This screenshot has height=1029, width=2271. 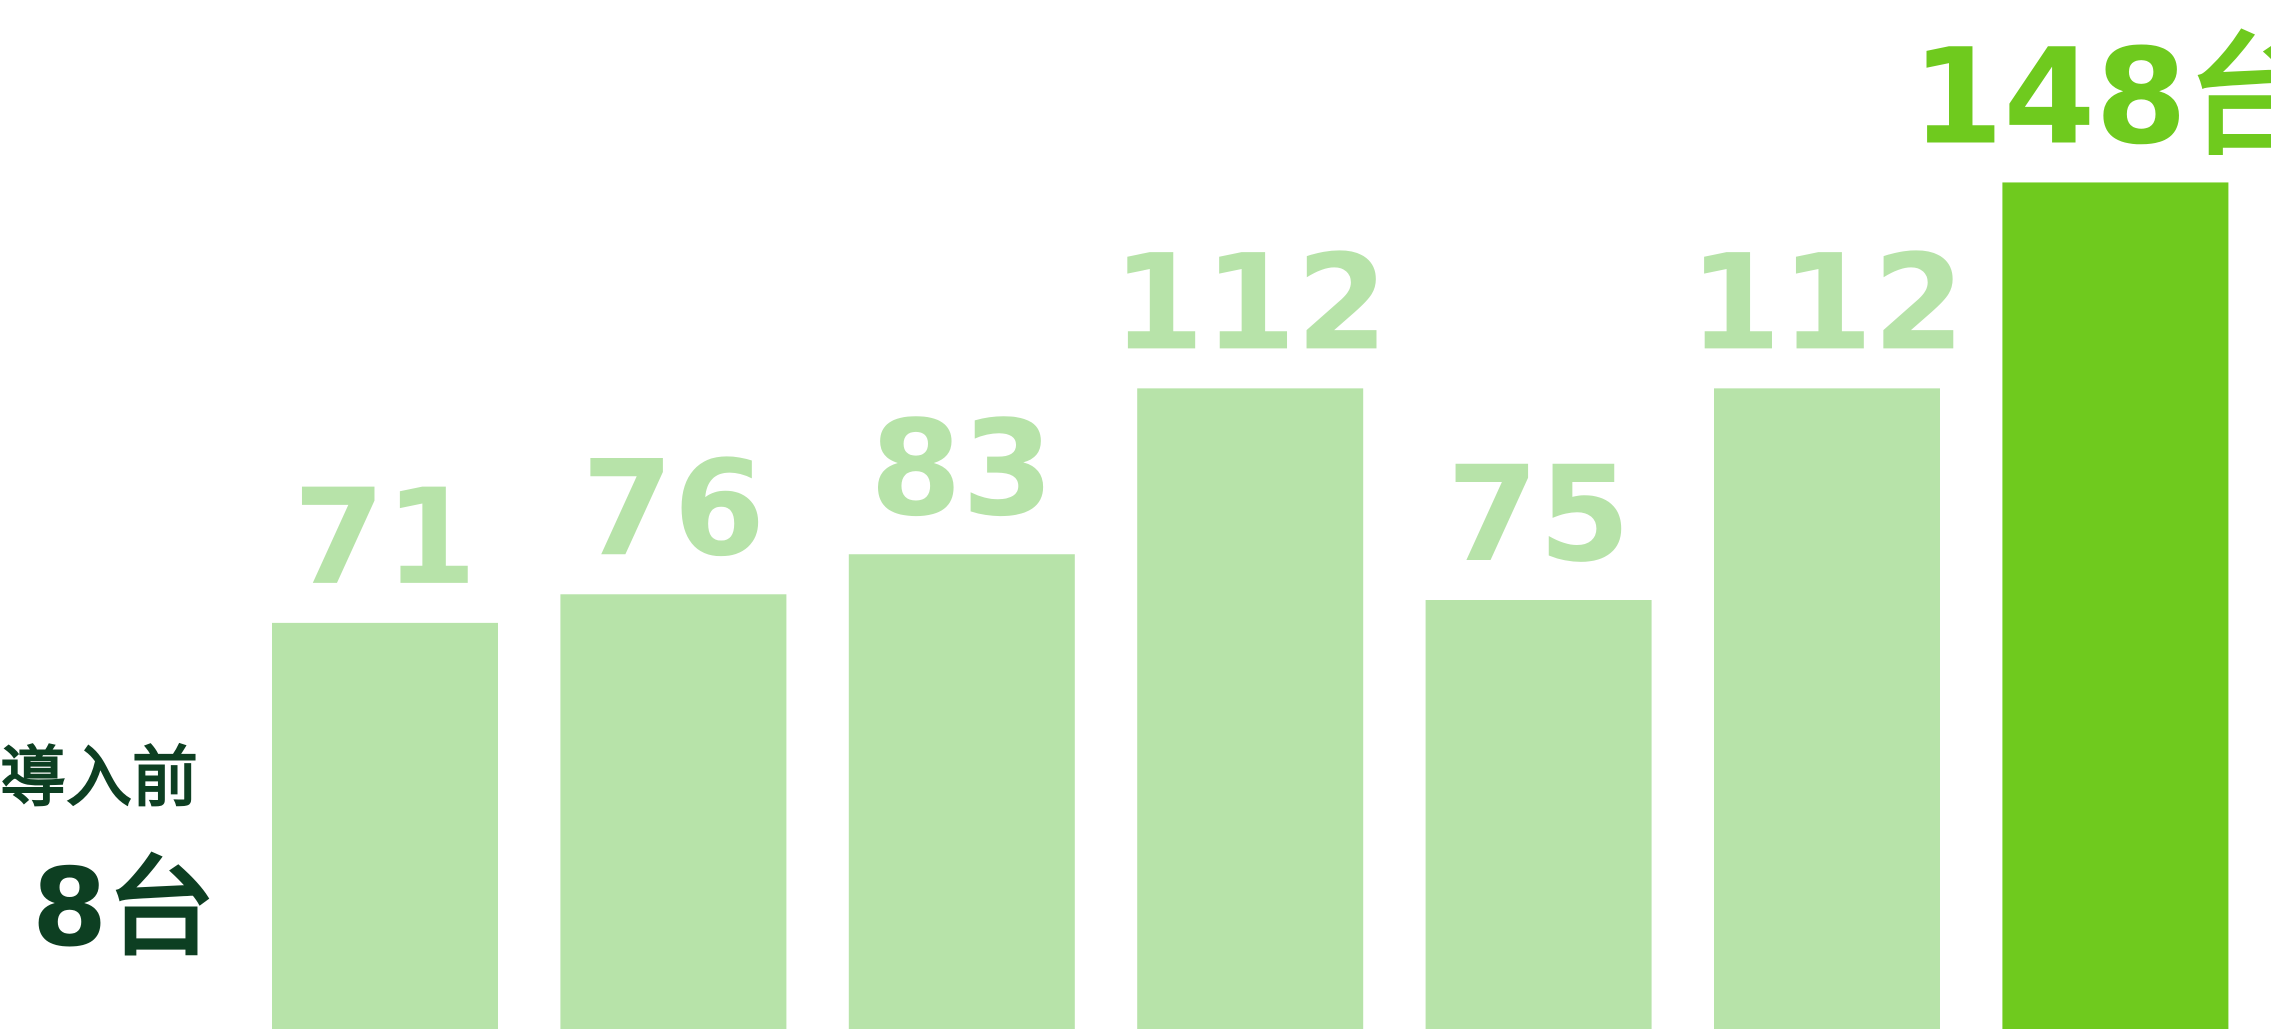 What do you see at coordinates (385, 538) in the screenshot?
I see `value-label: 71` at bounding box center [385, 538].